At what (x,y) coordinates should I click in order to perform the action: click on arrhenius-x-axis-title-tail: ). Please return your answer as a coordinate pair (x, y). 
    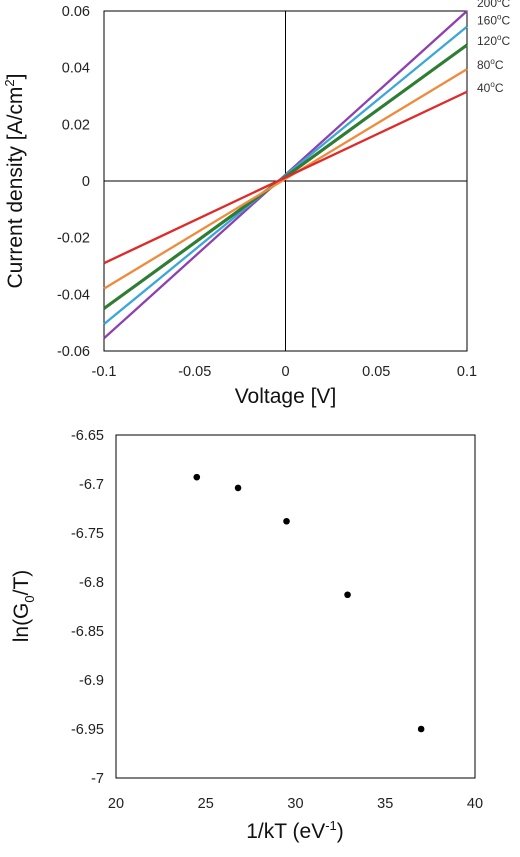
    Looking at the image, I should click on (340, 831).